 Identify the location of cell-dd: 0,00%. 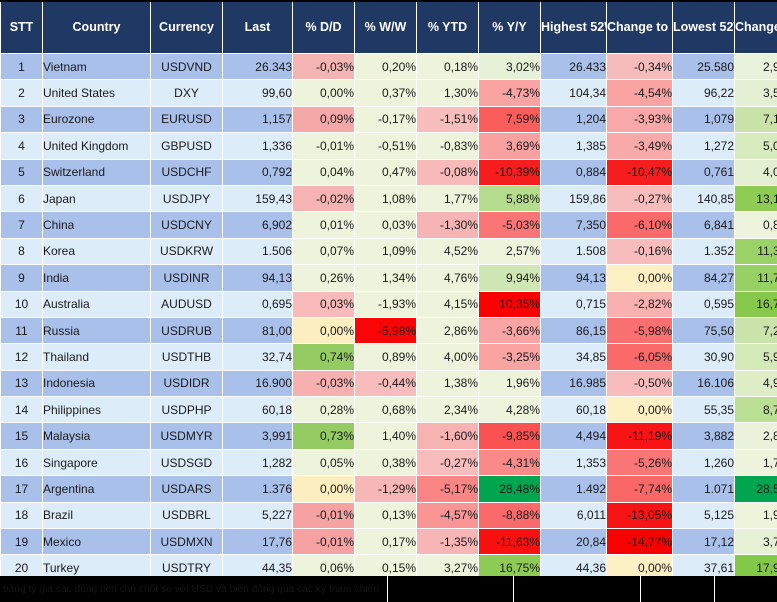
(323, 489).